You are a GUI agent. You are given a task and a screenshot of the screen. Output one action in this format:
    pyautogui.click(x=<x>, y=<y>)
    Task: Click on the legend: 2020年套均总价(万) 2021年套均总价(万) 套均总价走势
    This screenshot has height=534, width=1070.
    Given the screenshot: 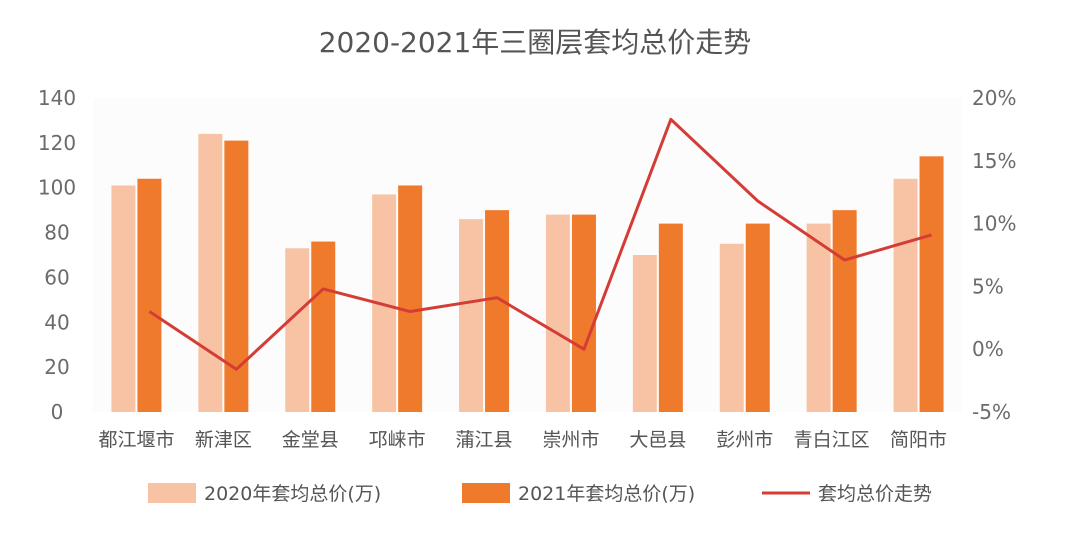 What is the action you would take?
    pyautogui.click(x=540, y=494)
    